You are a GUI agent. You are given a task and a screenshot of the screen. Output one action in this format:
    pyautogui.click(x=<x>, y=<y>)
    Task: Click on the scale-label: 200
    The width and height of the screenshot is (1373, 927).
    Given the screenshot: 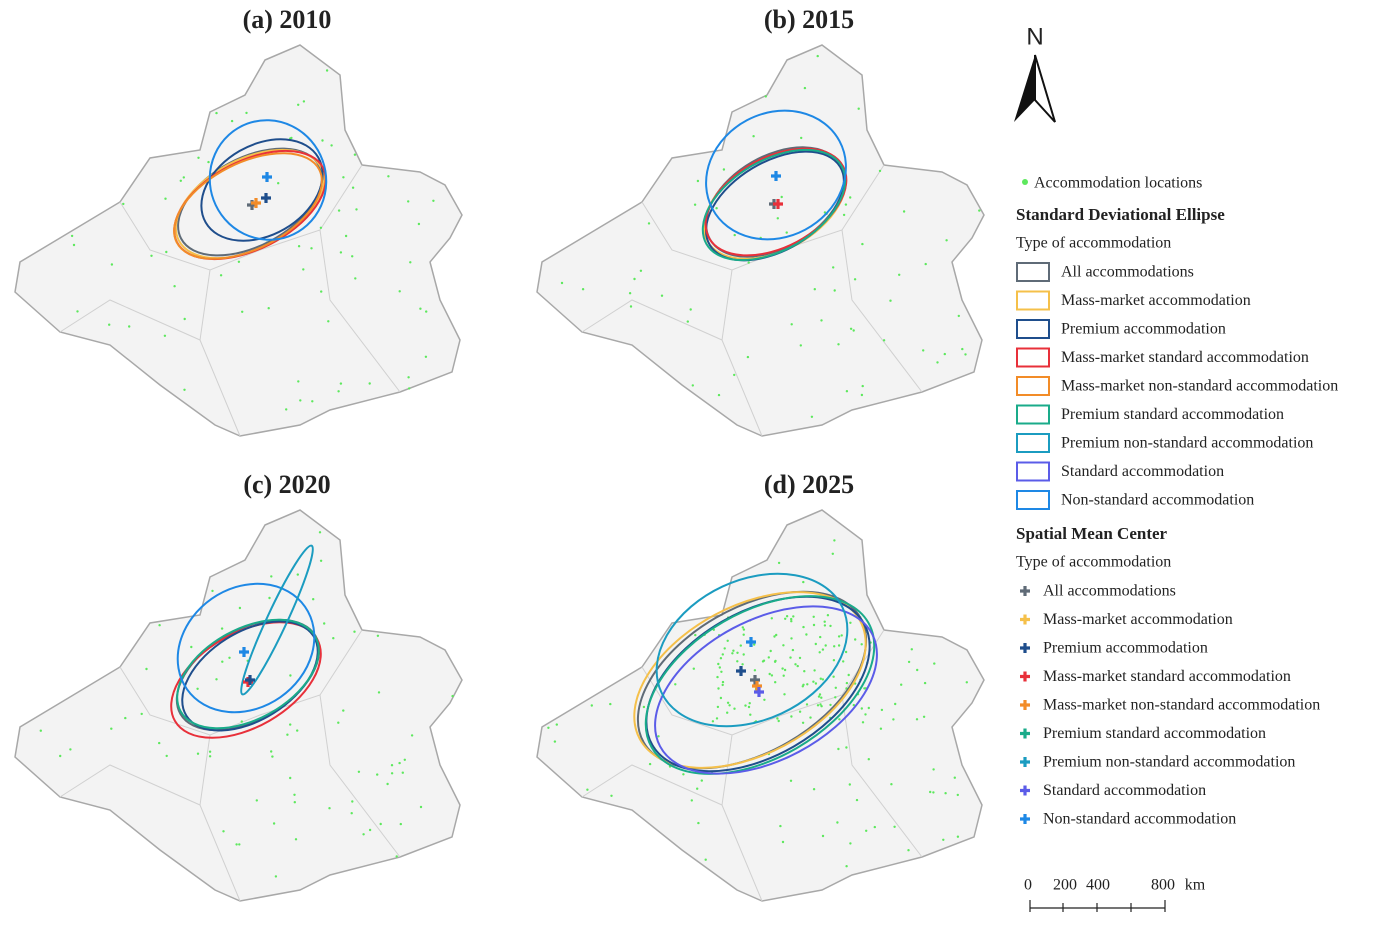 What is the action you would take?
    pyautogui.click(x=1065, y=885)
    